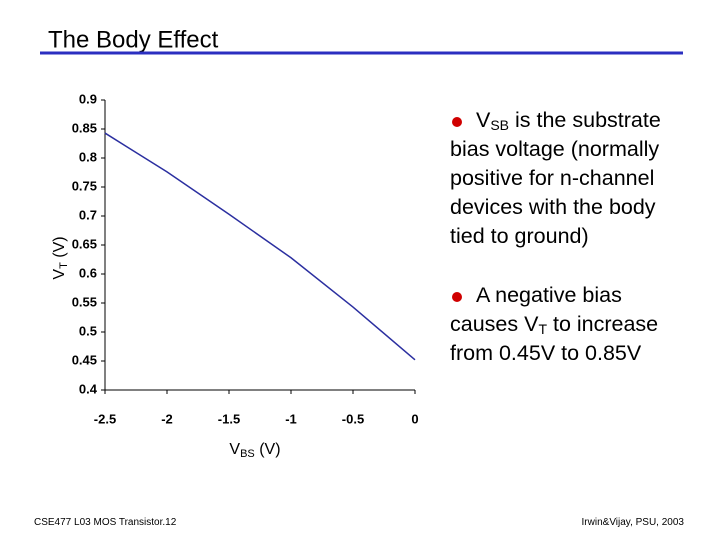 The width and height of the screenshot is (720, 540). I want to click on x-tick-label: 0, so click(414, 418).